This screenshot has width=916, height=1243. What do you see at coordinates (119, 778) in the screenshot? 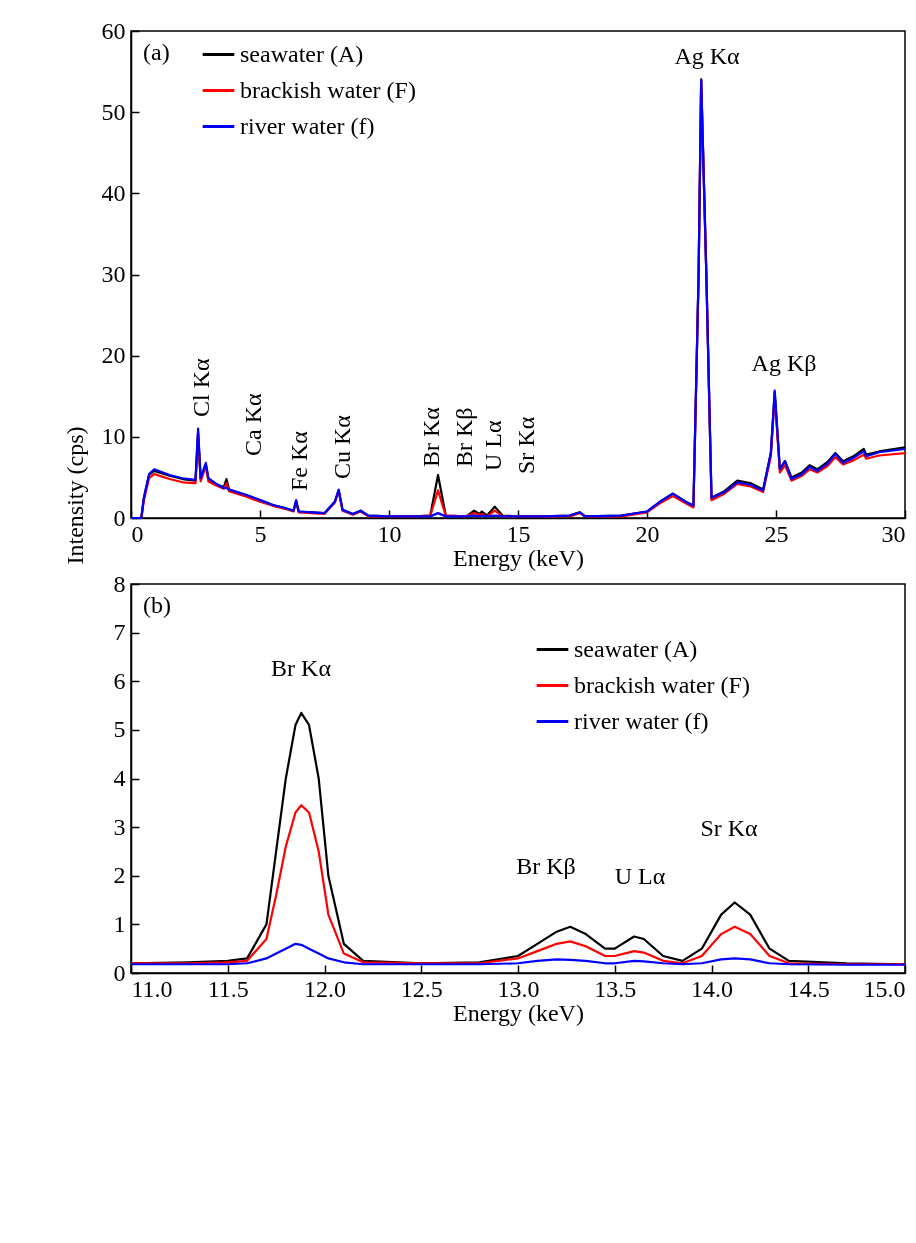
I see `y-tick-label: 4` at bounding box center [119, 778].